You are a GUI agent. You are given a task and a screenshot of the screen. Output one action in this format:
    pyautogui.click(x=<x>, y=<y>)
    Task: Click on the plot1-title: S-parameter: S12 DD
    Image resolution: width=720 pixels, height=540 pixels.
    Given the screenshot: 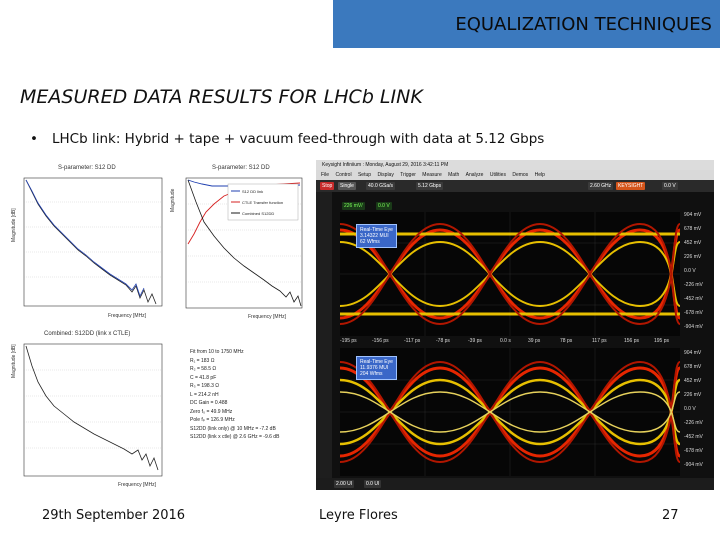 What is the action you would take?
    pyautogui.click(x=87, y=168)
    